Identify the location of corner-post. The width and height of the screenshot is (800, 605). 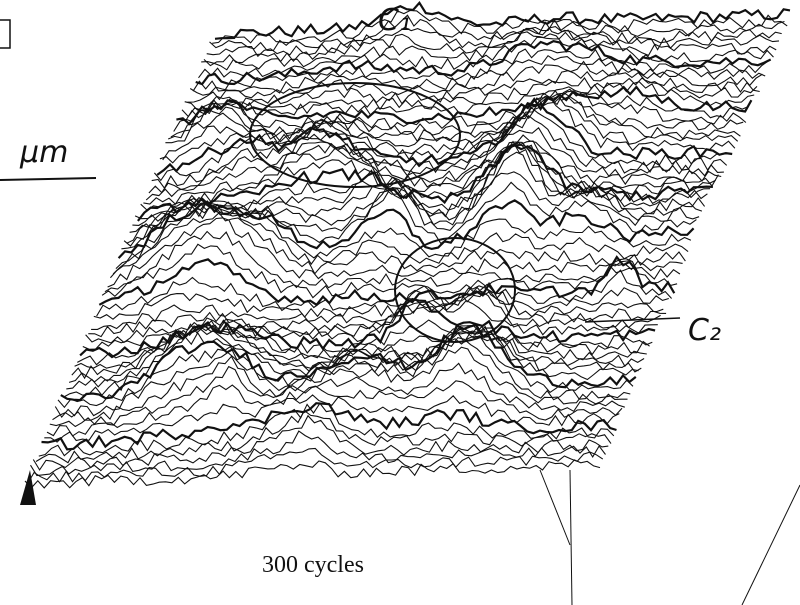
(28, 487).